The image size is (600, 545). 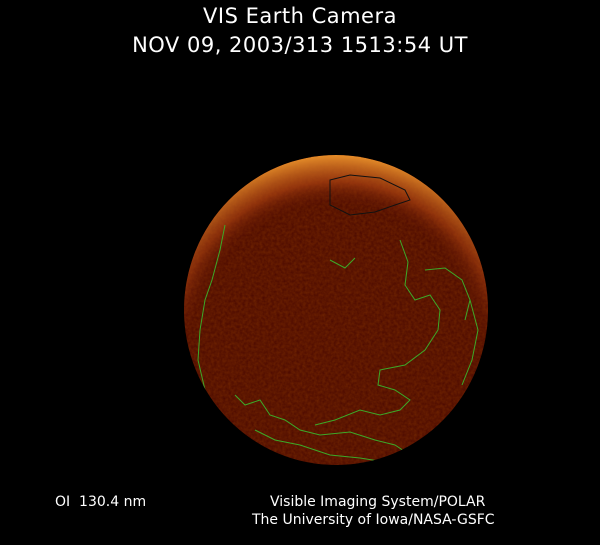 What do you see at coordinates (378, 502) in the screenshot?
I see `credit-line-1: Visible Imaging System/POLAR` at bounding box center [378, 502].